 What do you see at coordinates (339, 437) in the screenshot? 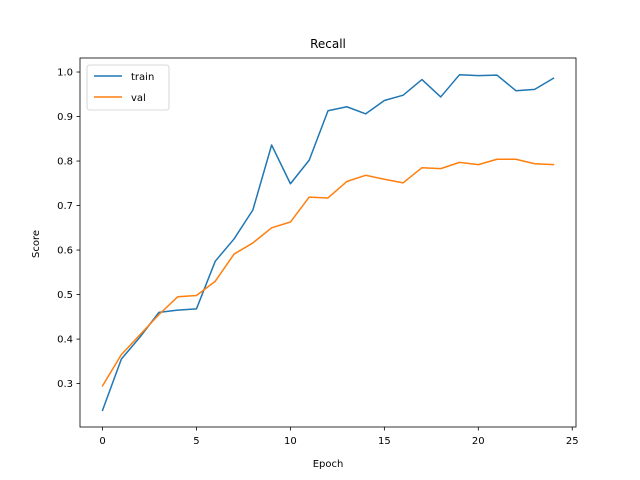
I see `x-axis-ticks: 0 5 10 15 20 25` at bounding box center [339, 437].